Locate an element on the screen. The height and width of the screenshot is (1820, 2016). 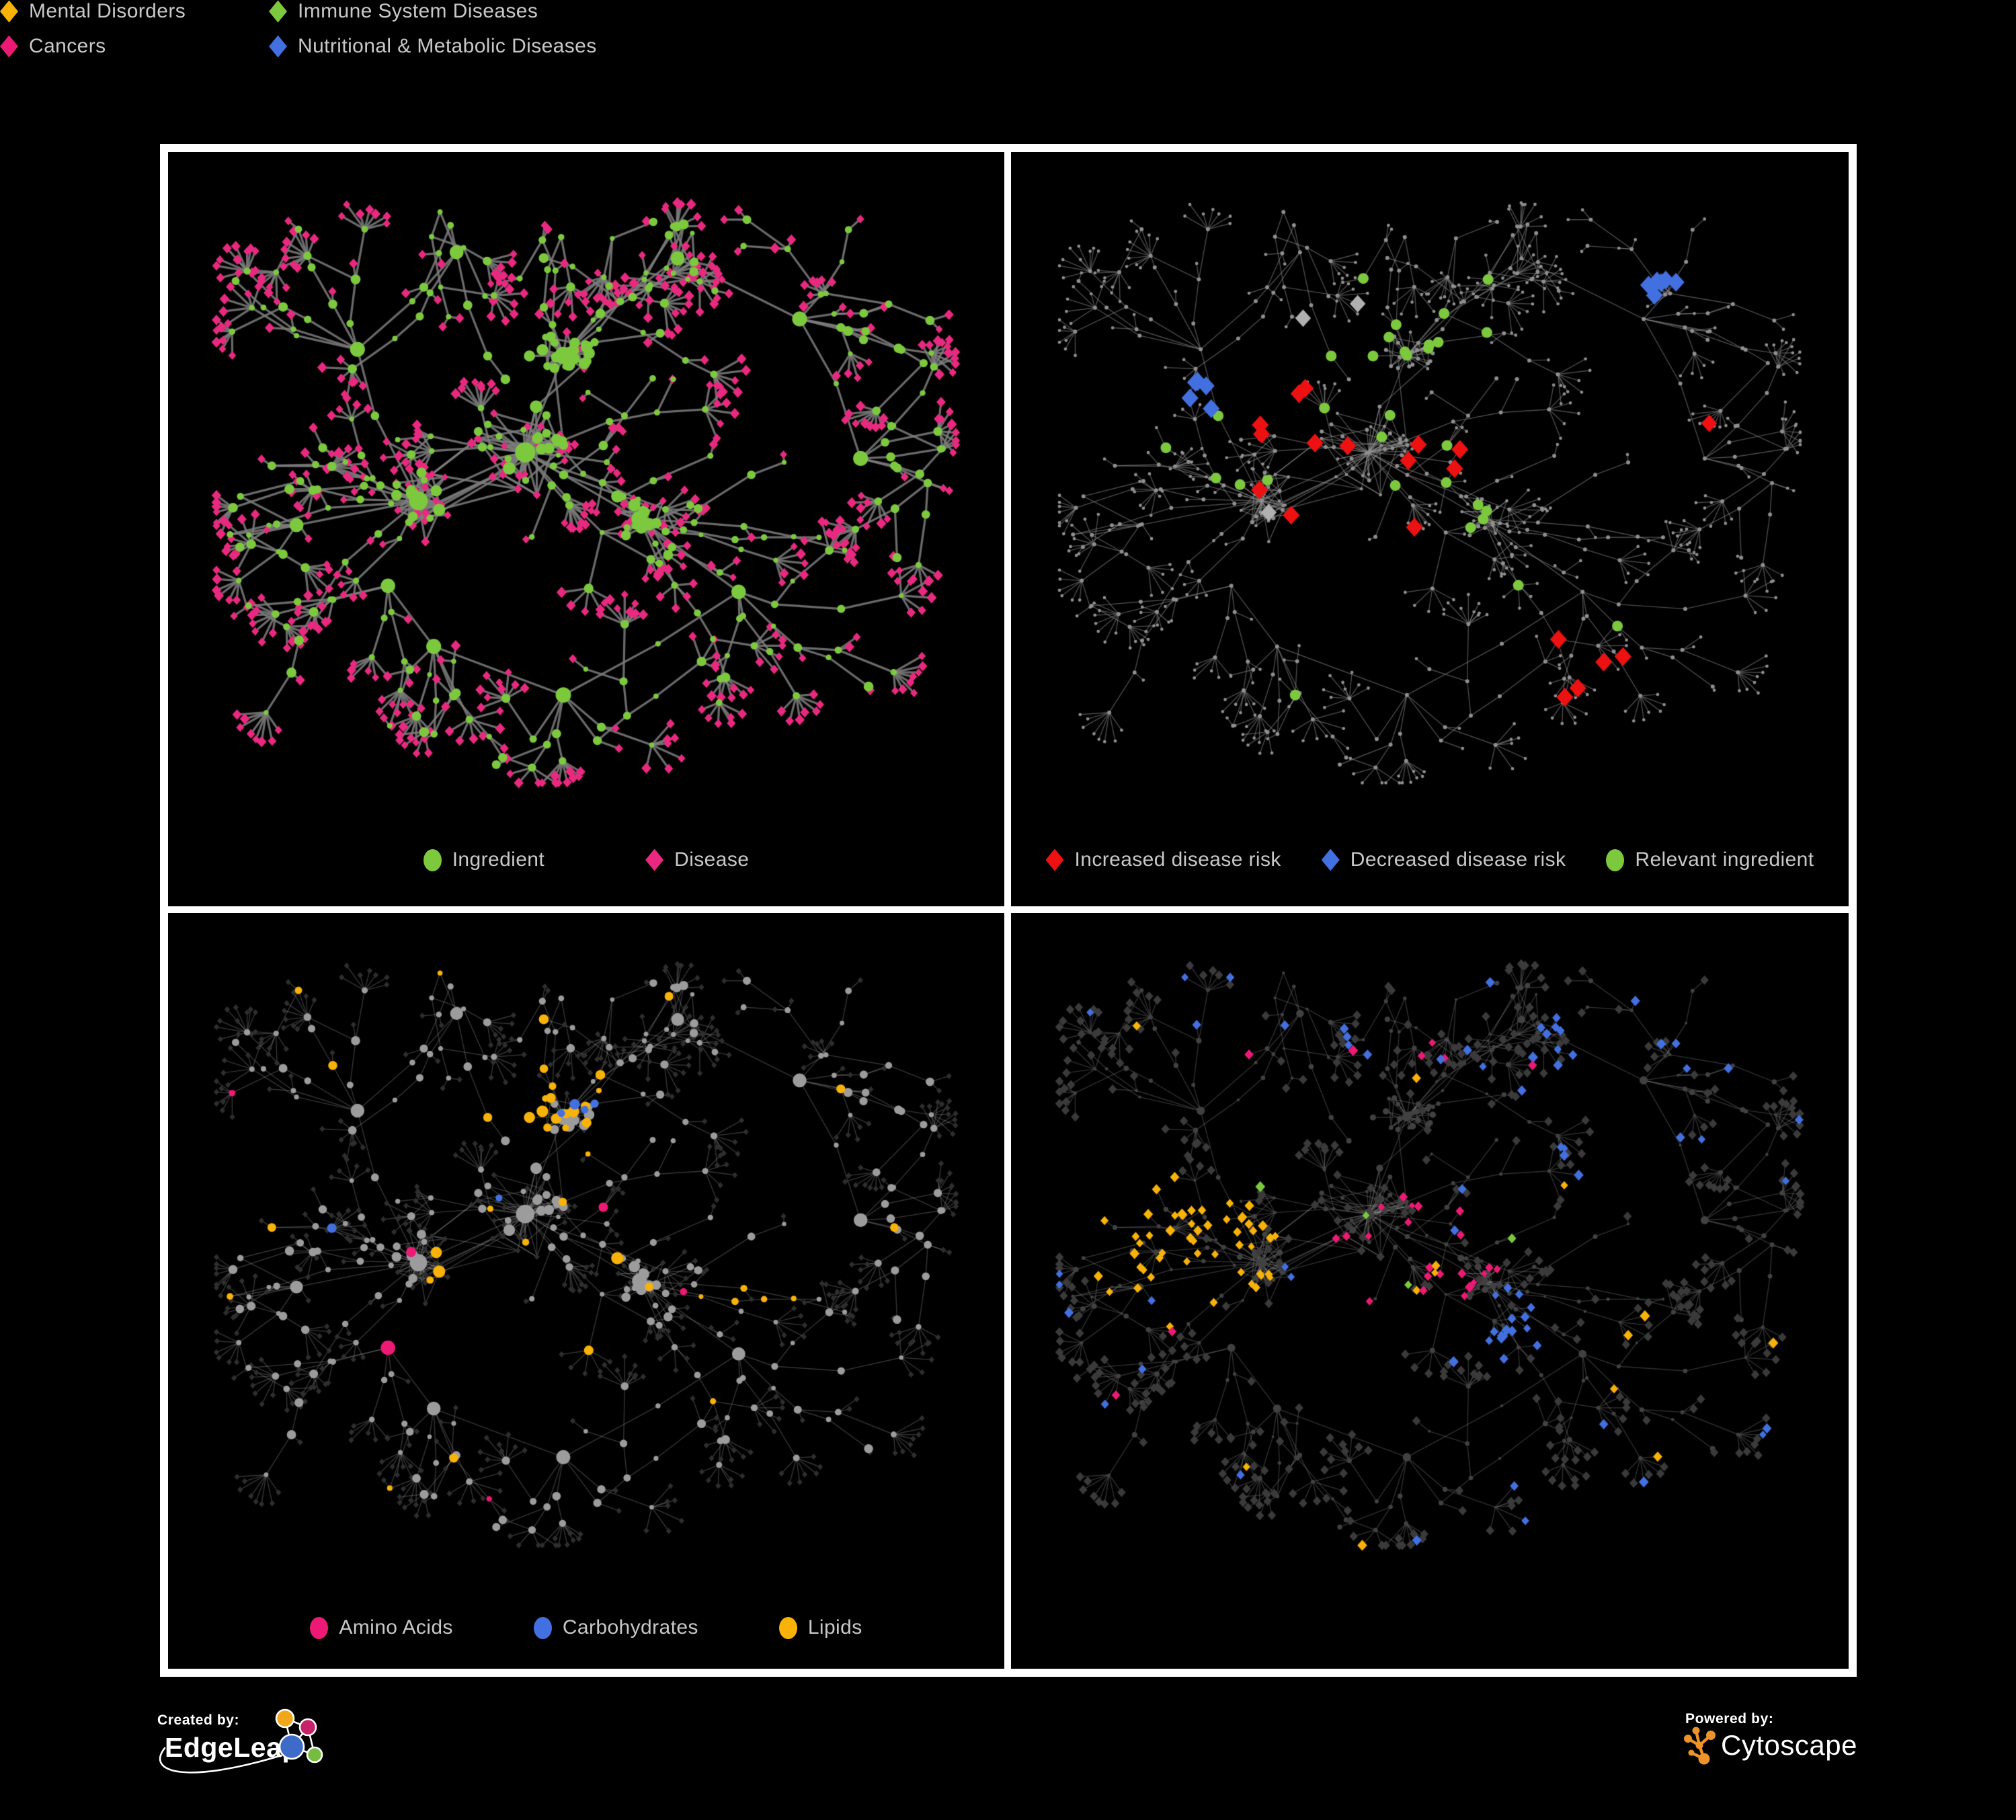
legend-label: Disease is located at coordinates (712, 859).